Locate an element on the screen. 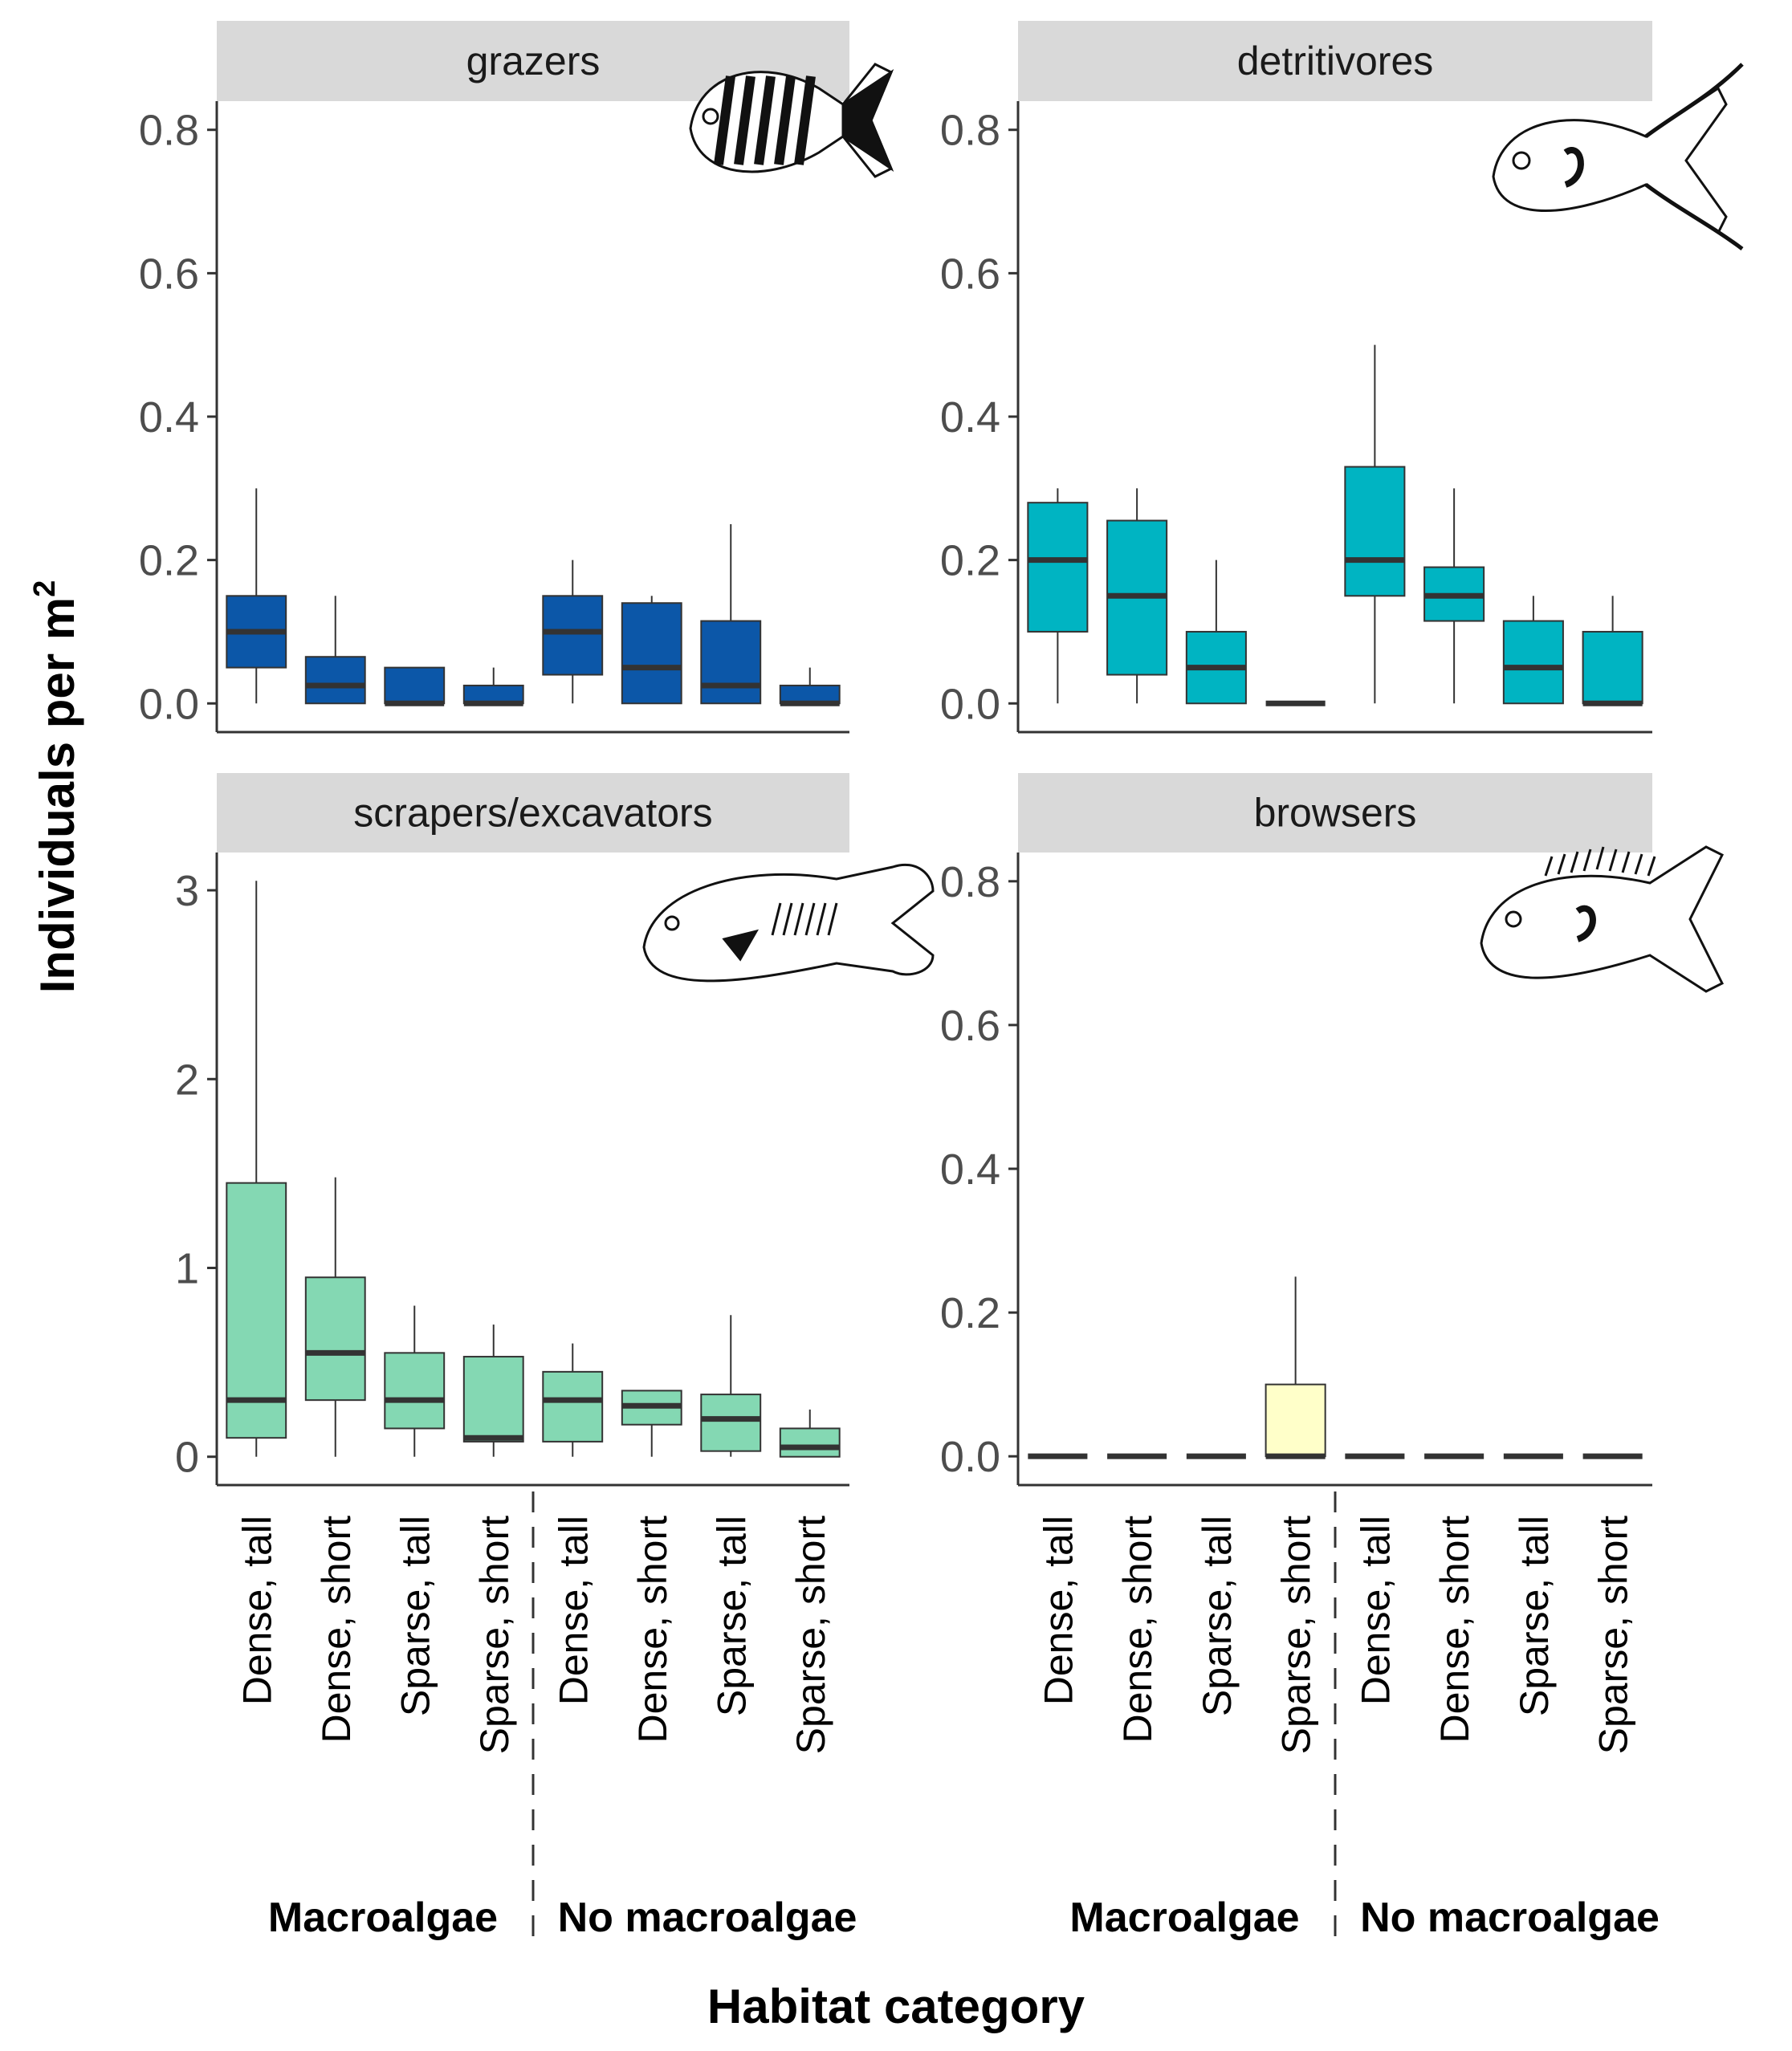  facet-strip-label: detritivores is located at coordinates (1335, 61).